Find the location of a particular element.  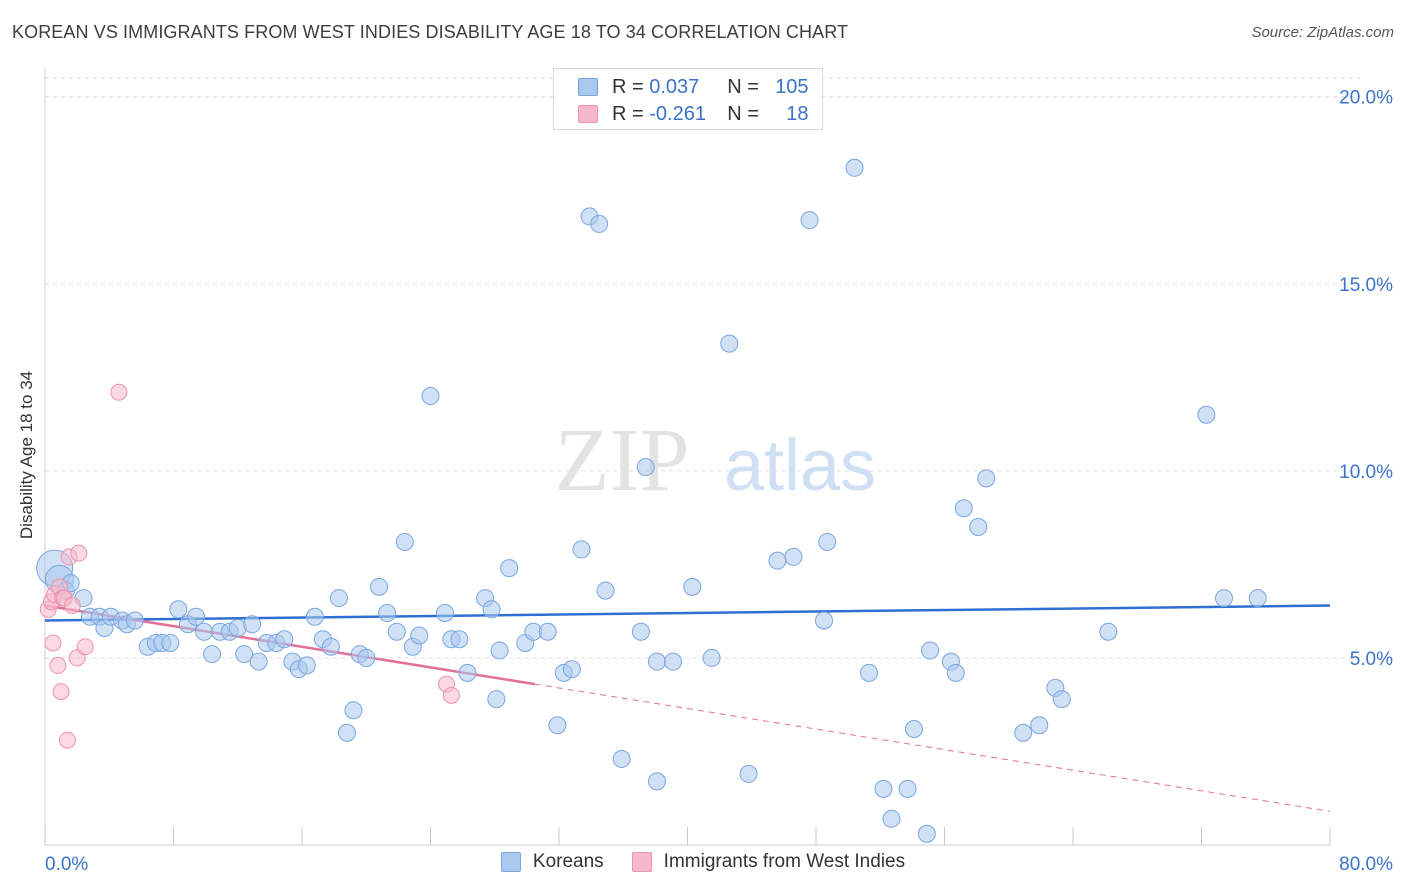

korean-trendline is located at coordinates (687, 613).